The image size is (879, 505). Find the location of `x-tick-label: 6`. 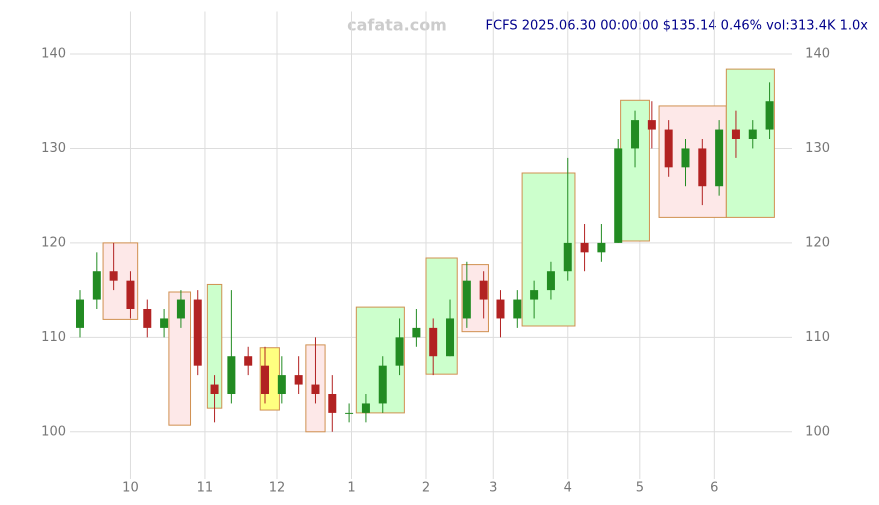

x-tick-label: 6 is located at coordinates (714, 488).